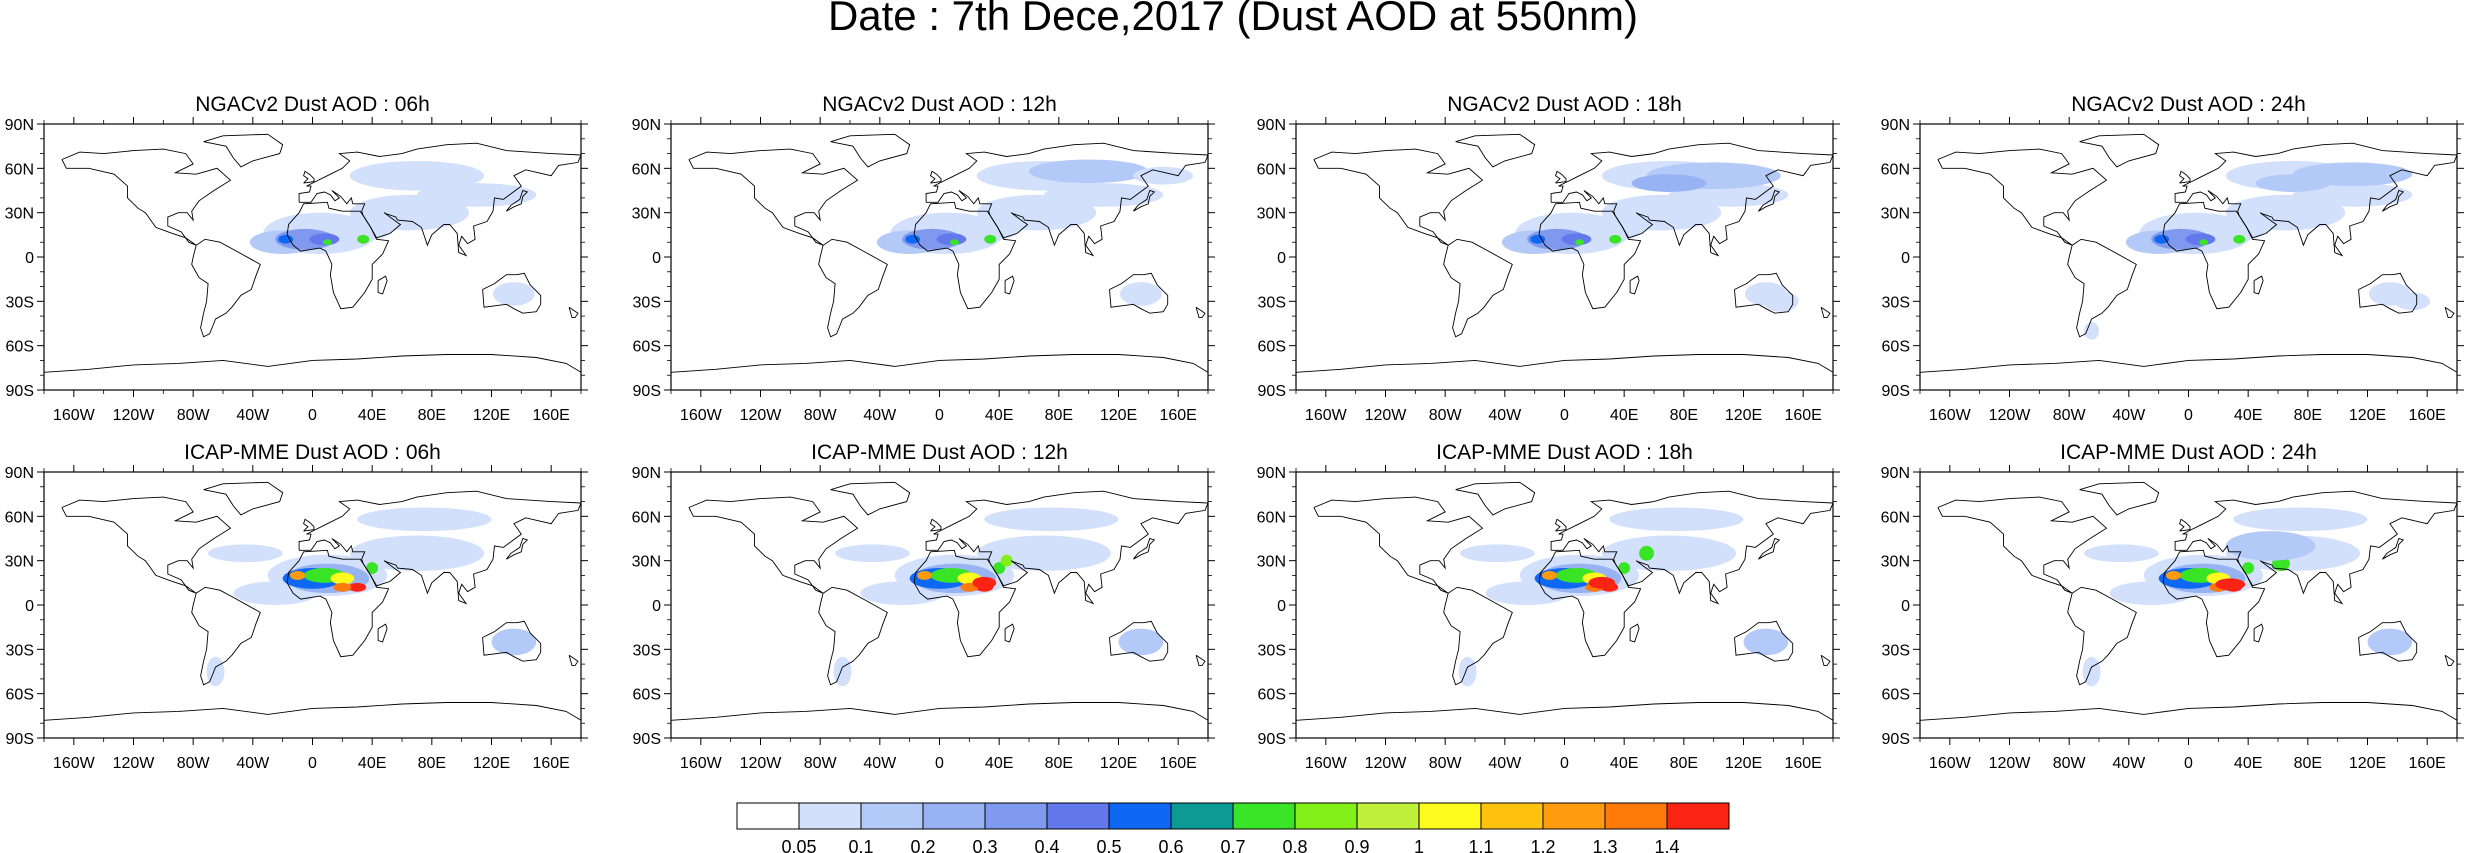 Image resolution: width=2466 pixels, height=853 pixels. I want to click on colorbar-label: 0.4, so click(1046, 845).